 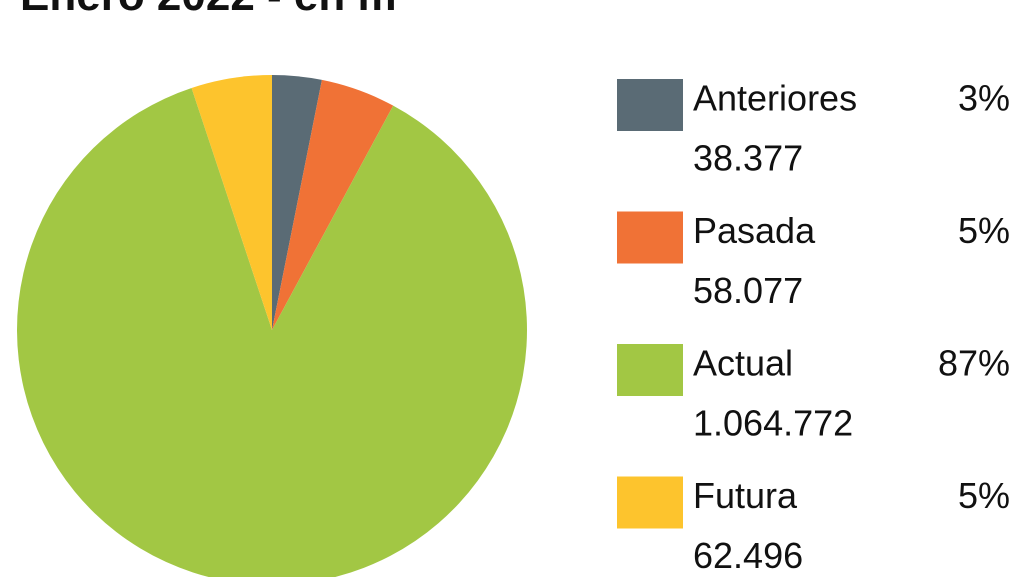 I want to click on legend-value: 62.496, so click(x=748, y=555).